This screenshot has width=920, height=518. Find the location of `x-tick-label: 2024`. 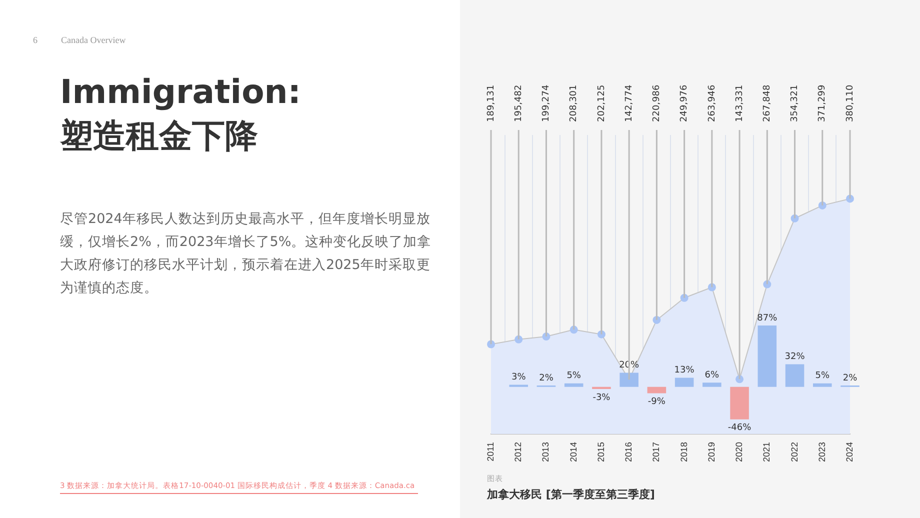

x-tick-label: 2024 is located at coordinates (849, 452).